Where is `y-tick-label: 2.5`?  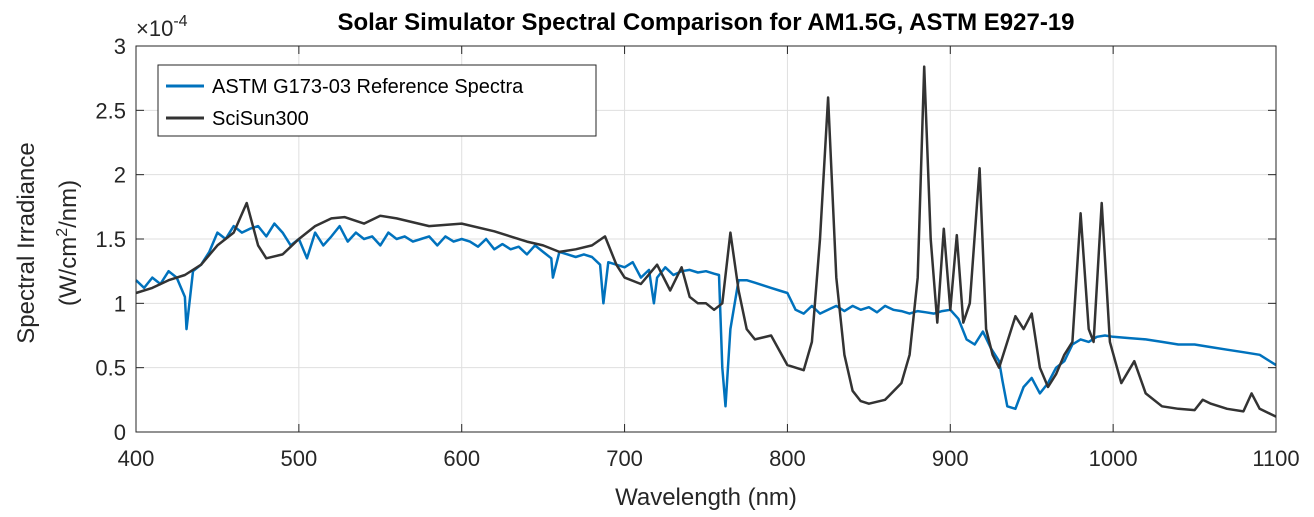 y-tick-label: 2.5 is located at coordinates (110, 110).